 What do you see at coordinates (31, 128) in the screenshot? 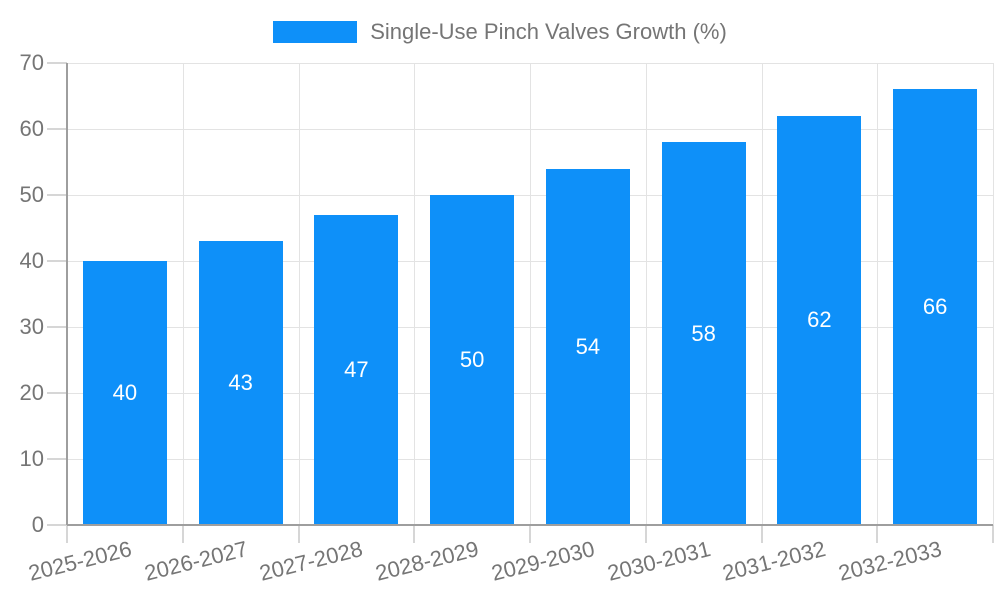
I see `y-axis-label: 60` at bounding box center [31, 128].